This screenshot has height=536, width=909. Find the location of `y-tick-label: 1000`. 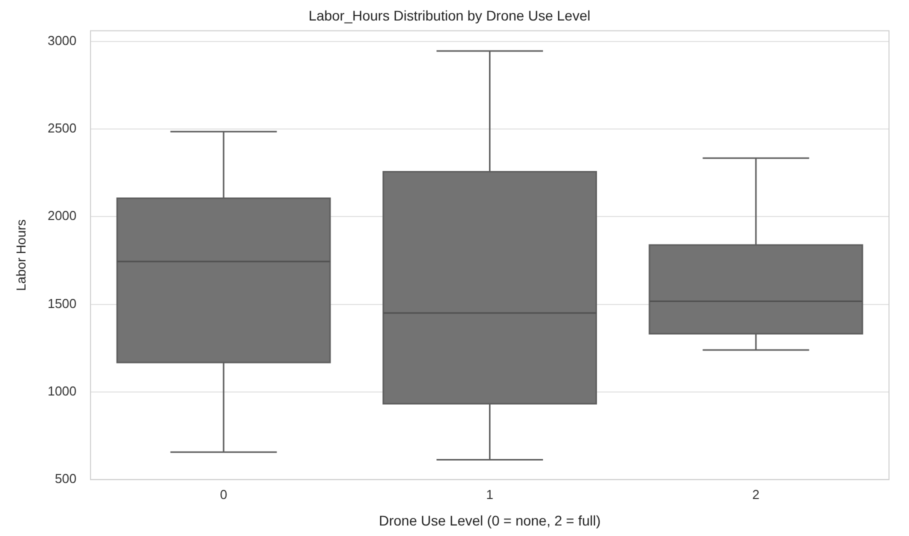

y-tick-label: 1000 is located at coordinates (62, 391).